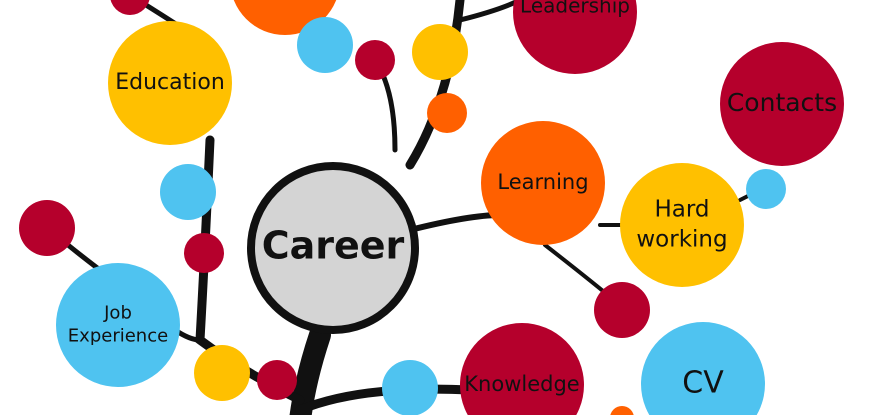 The width and height of the screenshot is (870, 415). What do you see at coordinates (575, 9) in the screenshot?
I see `node-label: Leadership` at bounding box center [575, 9].